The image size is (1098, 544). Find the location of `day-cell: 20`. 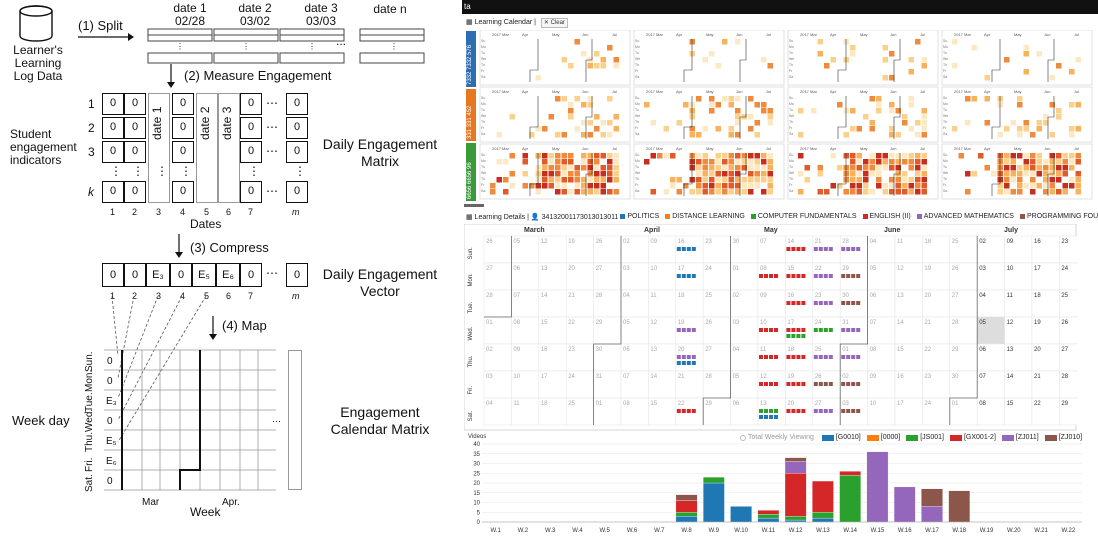

day-cell: 20 is located at coordinates (579, 276).